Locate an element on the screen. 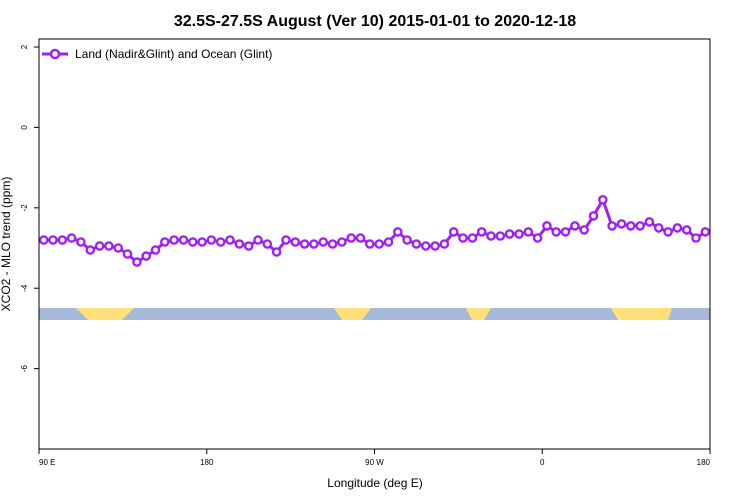 The width and height of the screenshot is (750, 500). x-axis: 90 E 180 90 W 0 180 is located at coordinates (374, 458).